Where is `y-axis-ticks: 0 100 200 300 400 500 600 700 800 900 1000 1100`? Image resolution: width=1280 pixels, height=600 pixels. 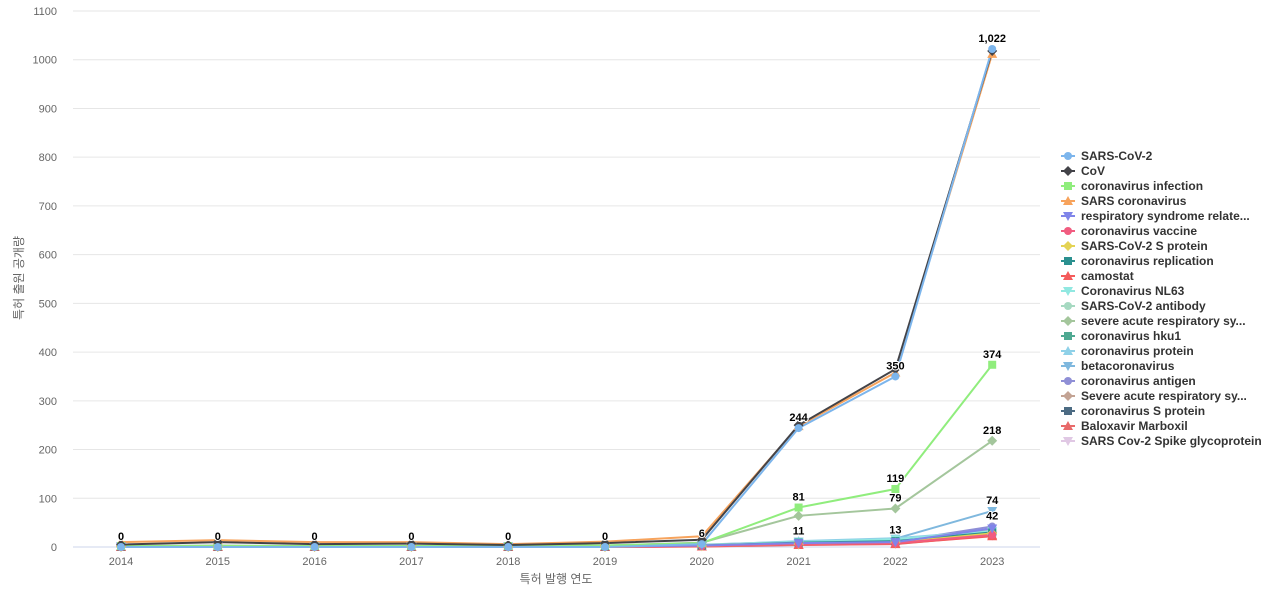 y-axis-ticks: 0 100 200 300 400 500 600 700 800 900 1000 1100 is located at coordinates (45, 280).